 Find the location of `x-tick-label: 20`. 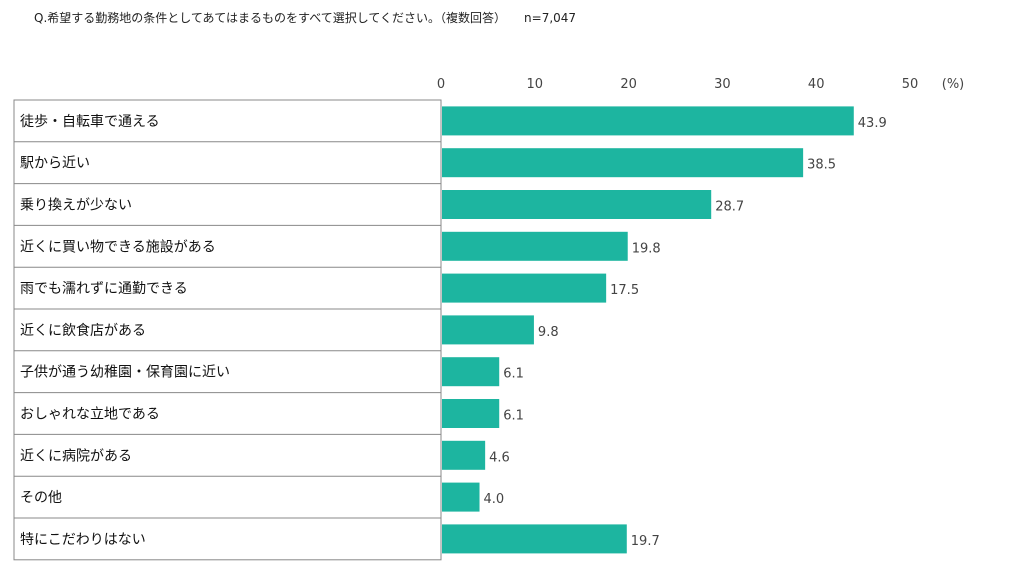

x-tick-label: 20 is located at coordinates (628, 84).